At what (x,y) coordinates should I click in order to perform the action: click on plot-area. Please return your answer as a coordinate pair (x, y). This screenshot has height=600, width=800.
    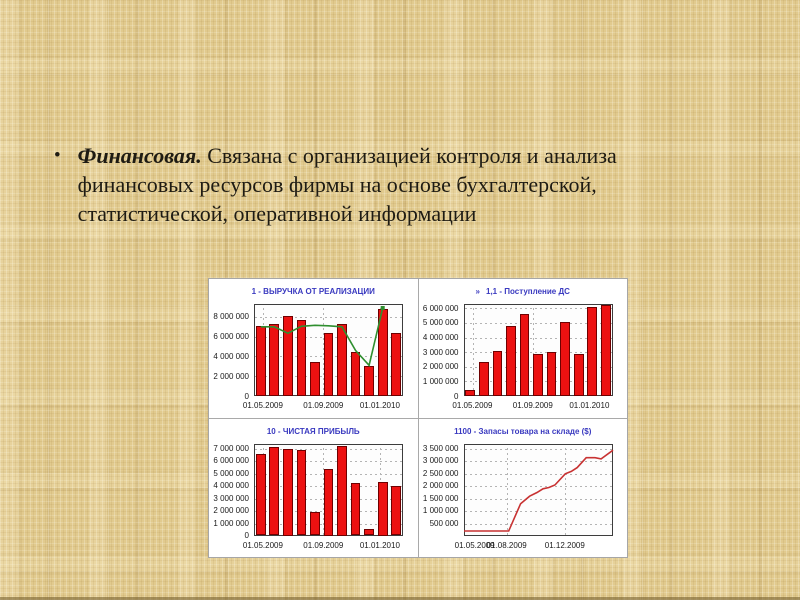
    Looking at the image, I should click on (538, 489).